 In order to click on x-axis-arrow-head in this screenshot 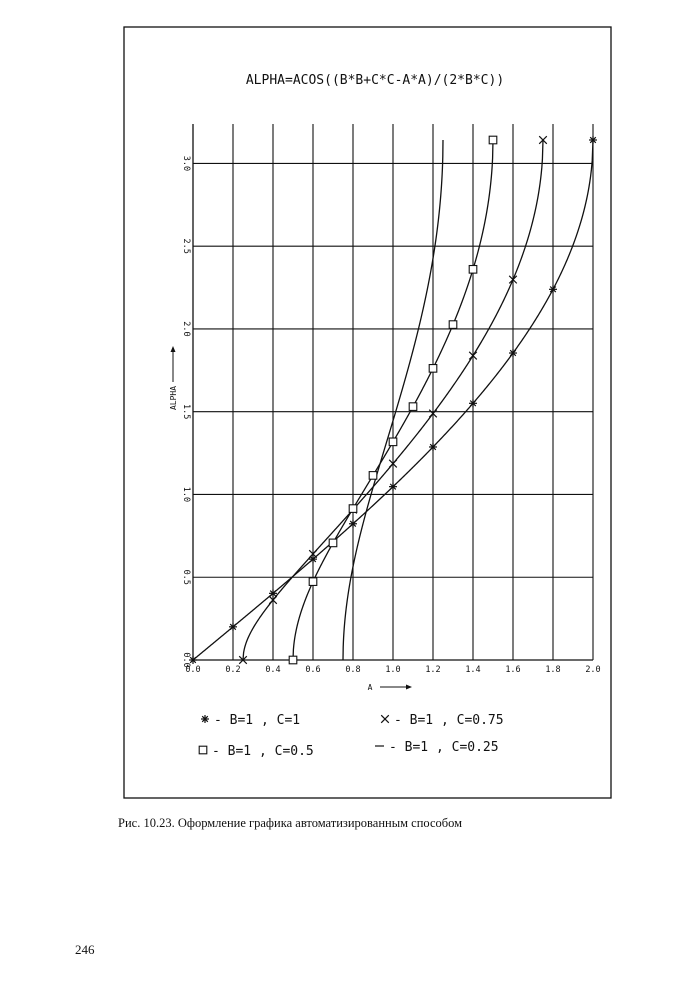, I will do `click(409, 687)`.